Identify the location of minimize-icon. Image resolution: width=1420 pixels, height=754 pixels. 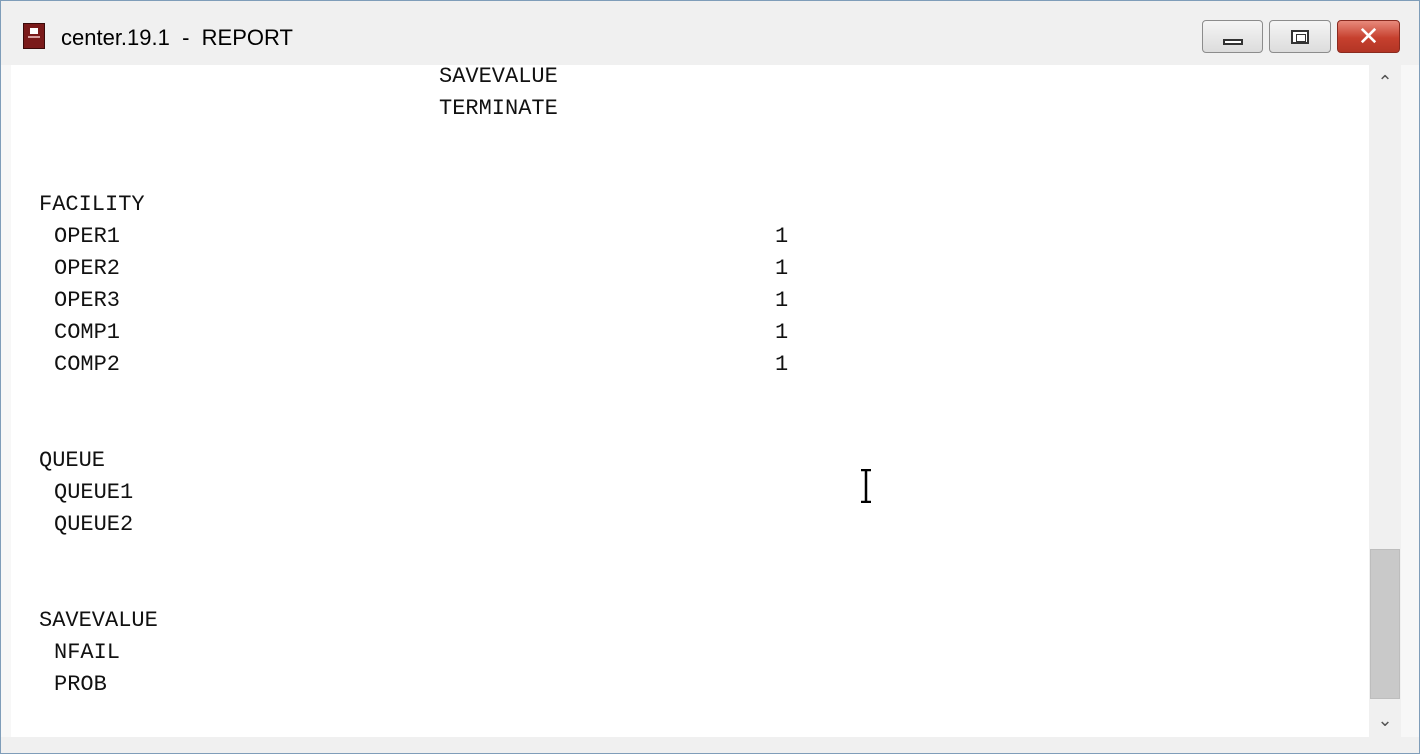
(1232, 41).